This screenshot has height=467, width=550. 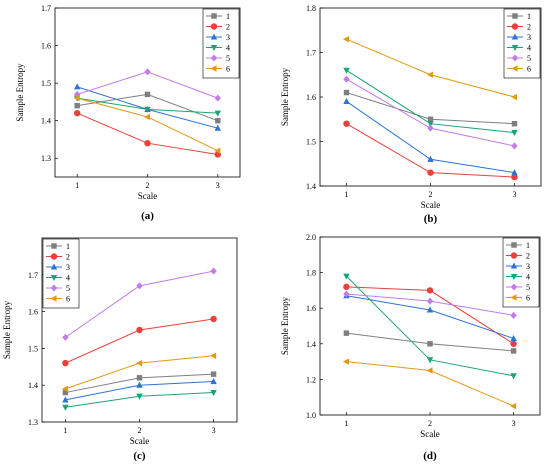 I want to click on y-tick-label: 1.8, so click(x=311, y=273).